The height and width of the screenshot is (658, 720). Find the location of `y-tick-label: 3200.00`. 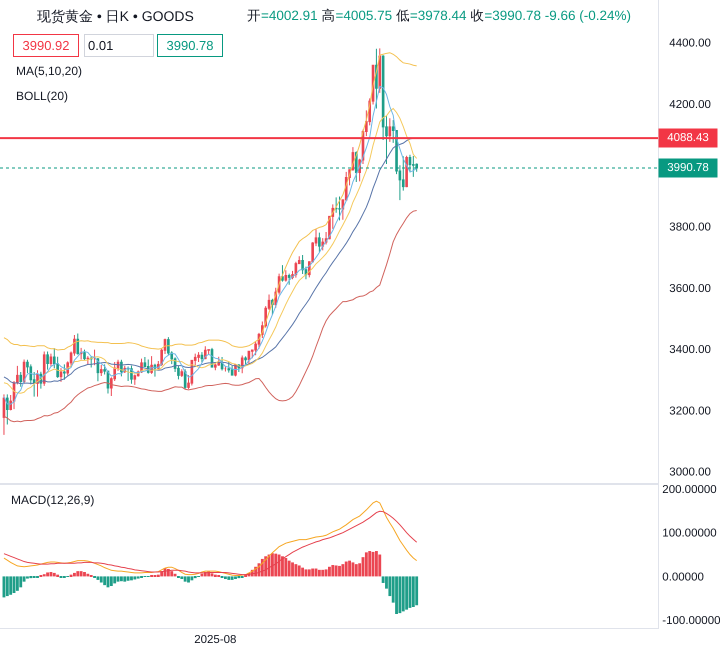

y-tick-label: 3200.00 is located at coordinates (690, 411).